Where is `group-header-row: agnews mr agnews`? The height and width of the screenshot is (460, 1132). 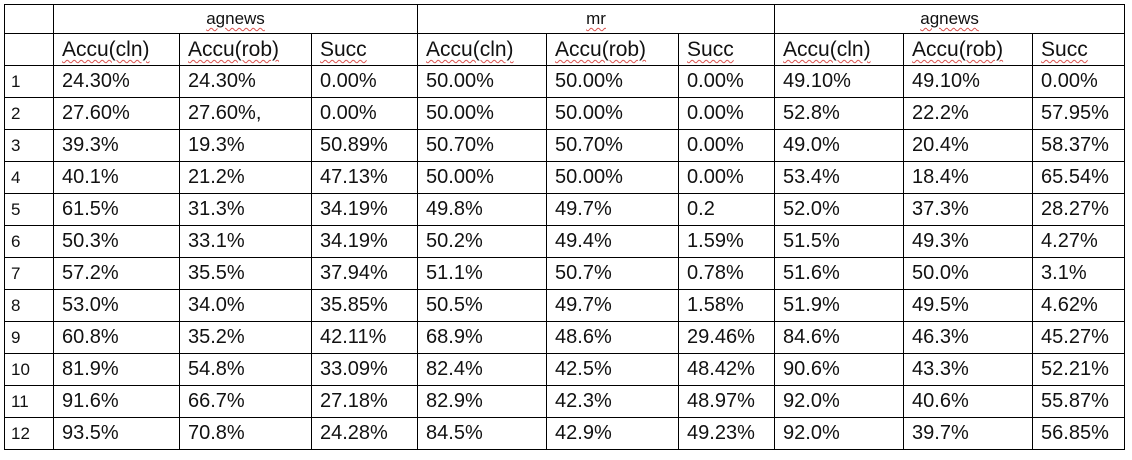
group-header-row: agnews mr agnews is located at coordinates (565, 19).